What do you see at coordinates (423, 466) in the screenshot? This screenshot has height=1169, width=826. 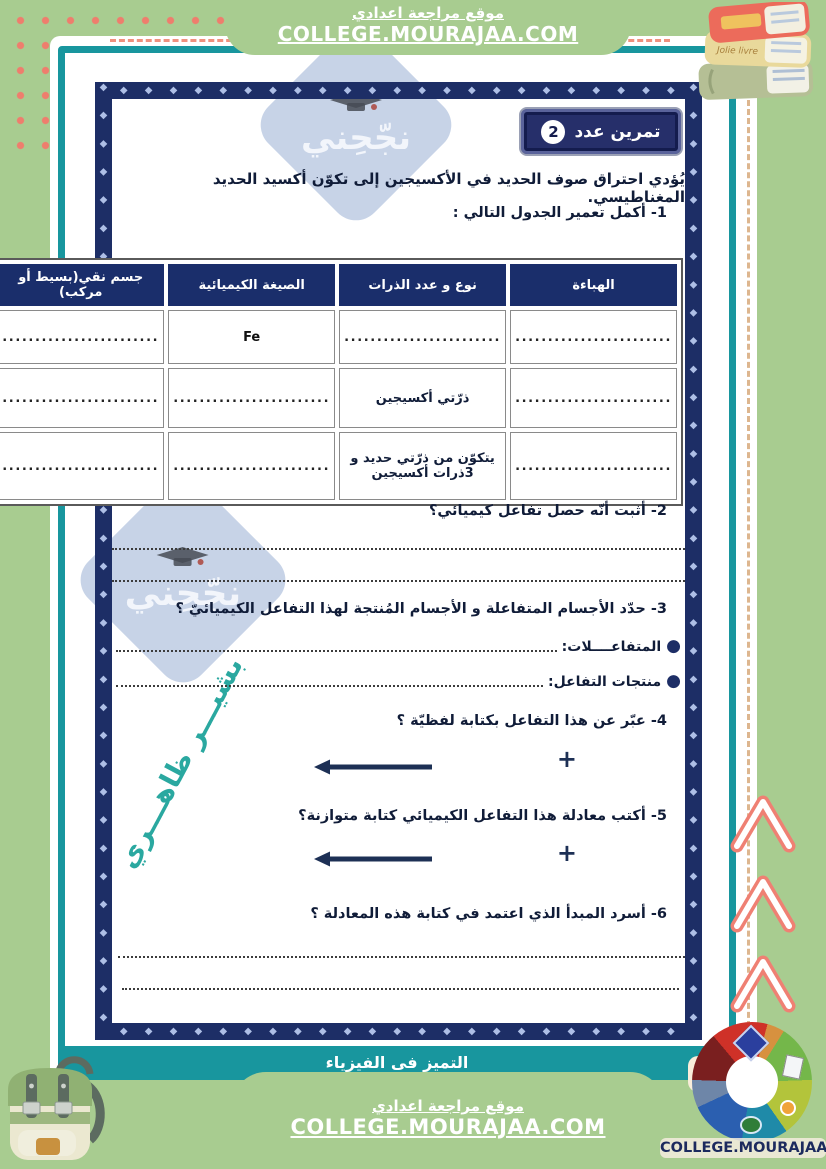 I see `table-cell-composition: يتكوّن من ذرّتي حديد و 3ذرات أكسيجين` at bounding box center [423, 466].